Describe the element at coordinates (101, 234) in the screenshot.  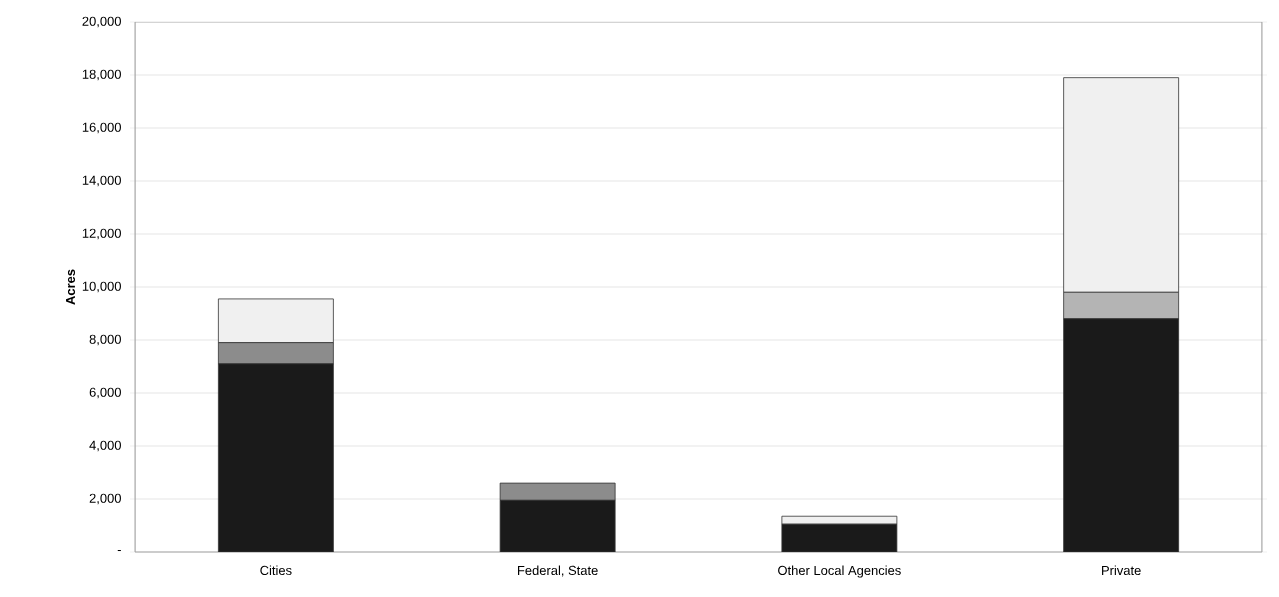
I see `y-tick-label: 12,000` at that location.